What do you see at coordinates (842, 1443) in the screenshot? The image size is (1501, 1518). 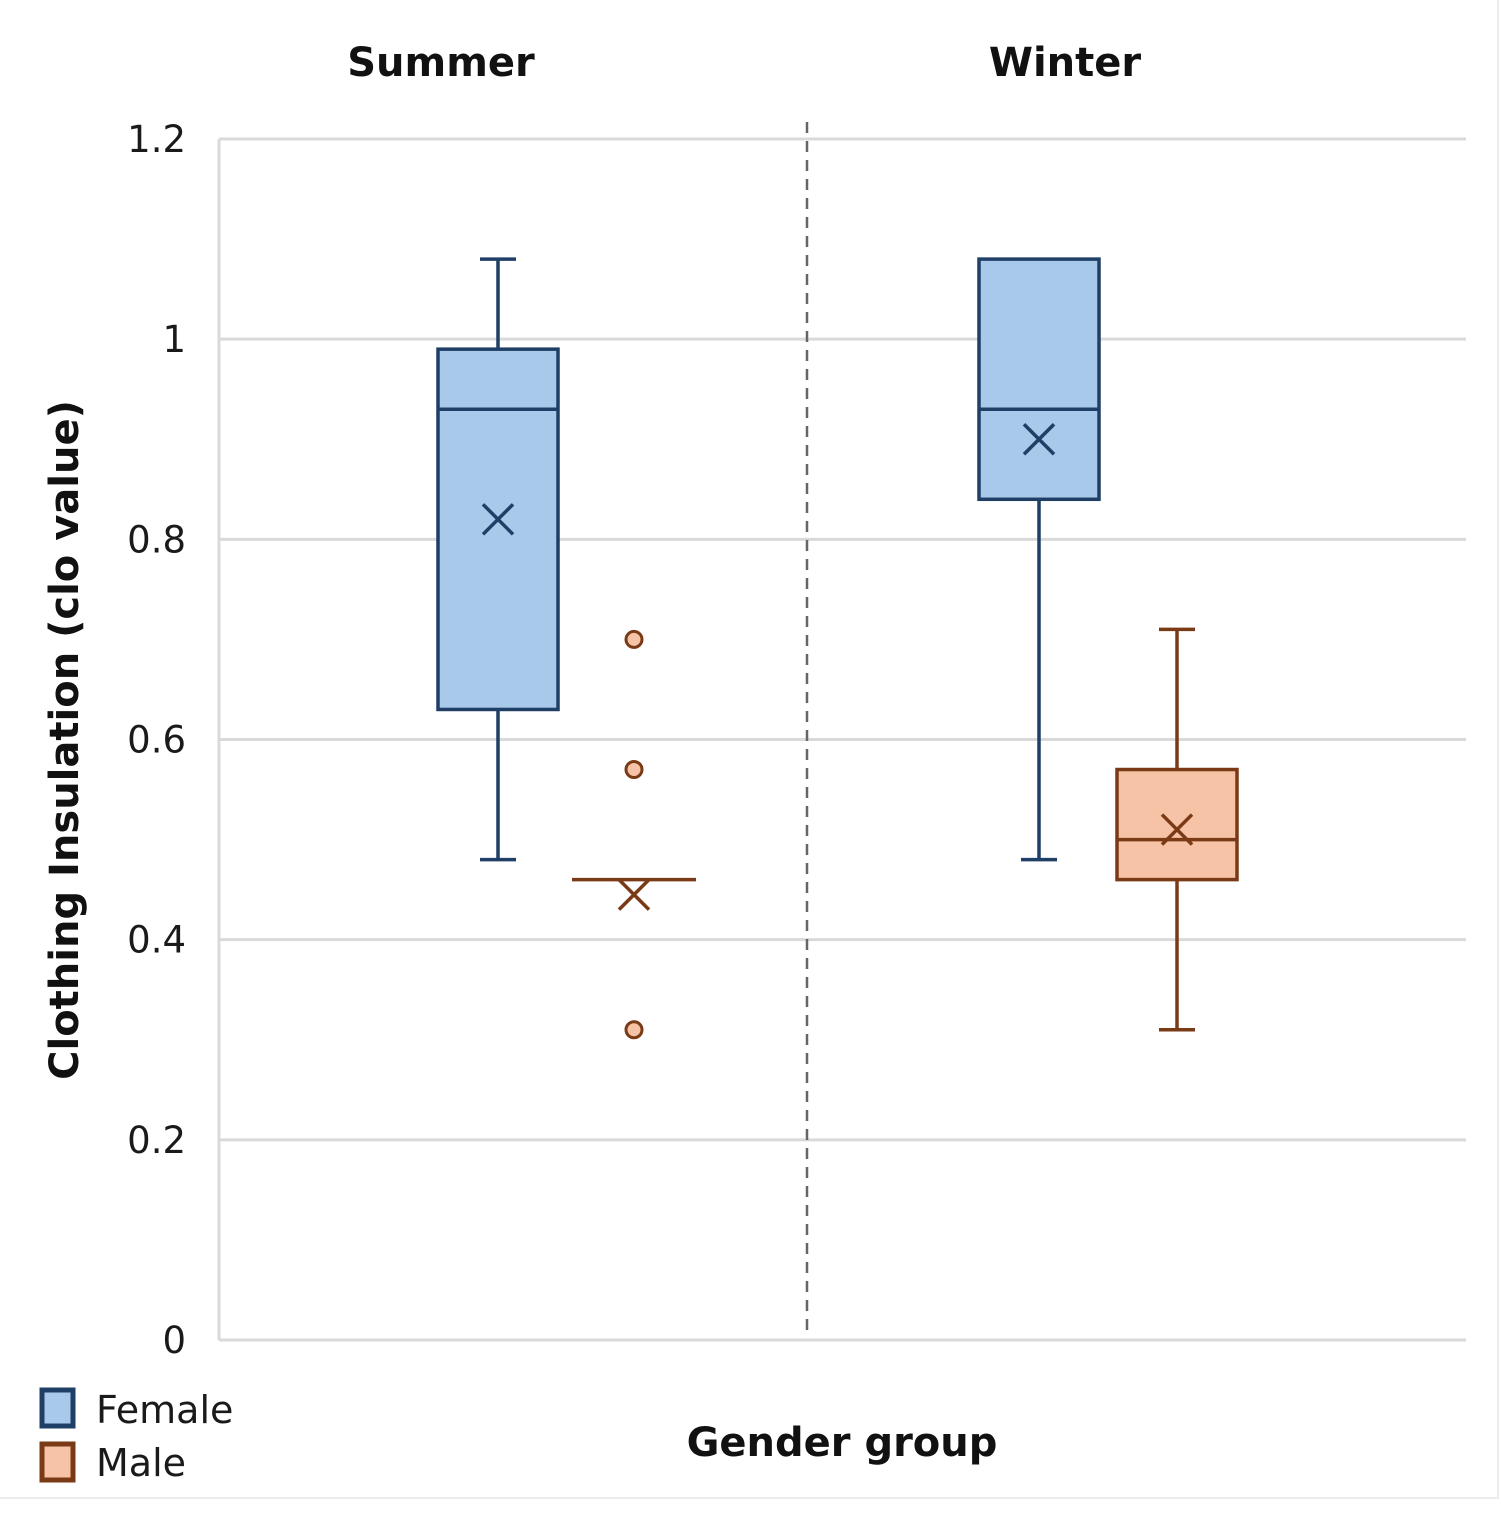 I see `x-axis-title: Gender group` at bounding box center [842, 1443].